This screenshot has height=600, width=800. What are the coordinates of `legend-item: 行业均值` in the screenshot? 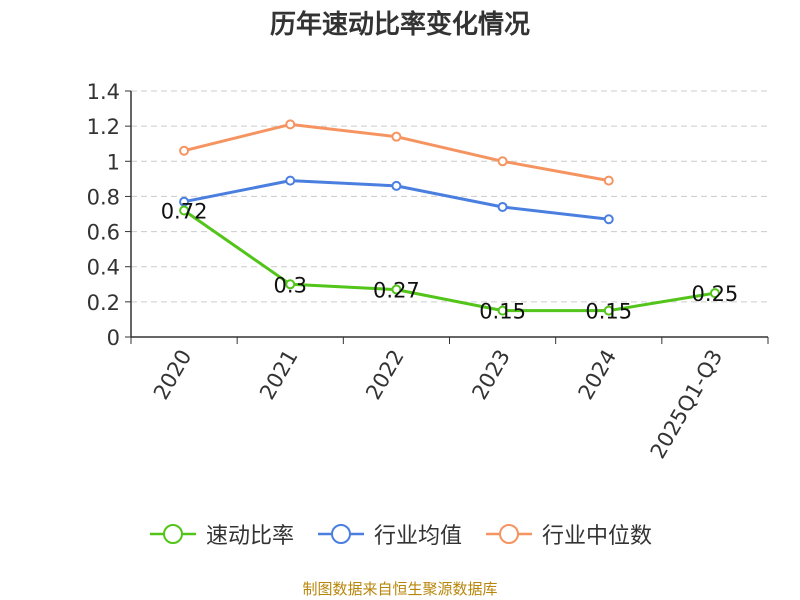 It's located at (389, 534).